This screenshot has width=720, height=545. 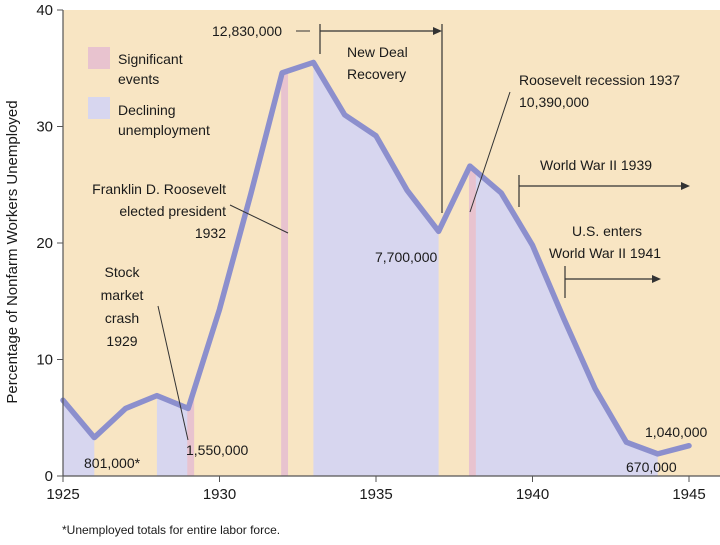 What do you see at coordinates (599, 80) in the screenshot?
I see `annotation-recession-line1: Roosevelt recession 1937` at bounding box center [599, 80].